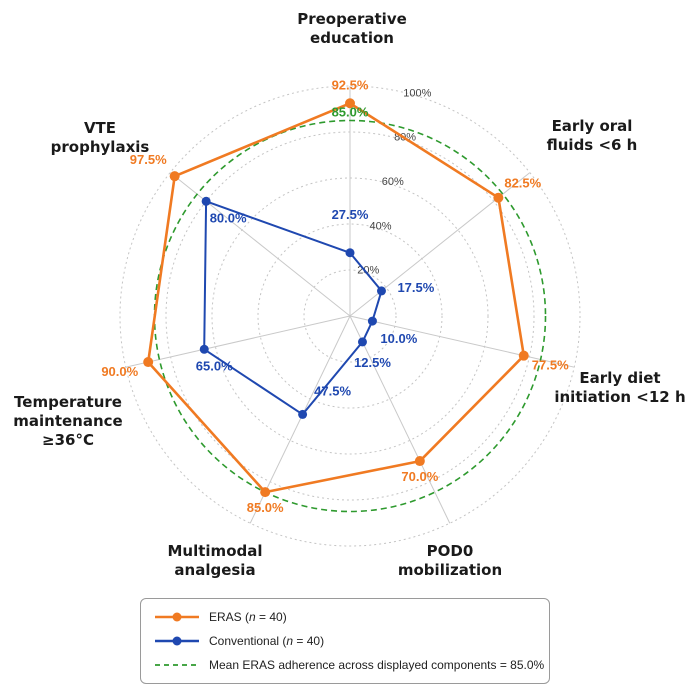 The width and height of the screenshot is (700, 700). Describe the element at coordinates (415, 287) in the screenshot. I see `conventional-value-label: 17.5%` at that location.